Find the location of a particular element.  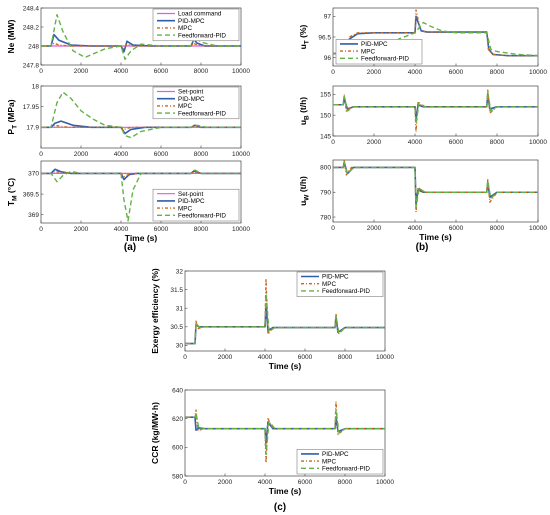

y-tick-label: 640 is located at coordinates (177, 390).